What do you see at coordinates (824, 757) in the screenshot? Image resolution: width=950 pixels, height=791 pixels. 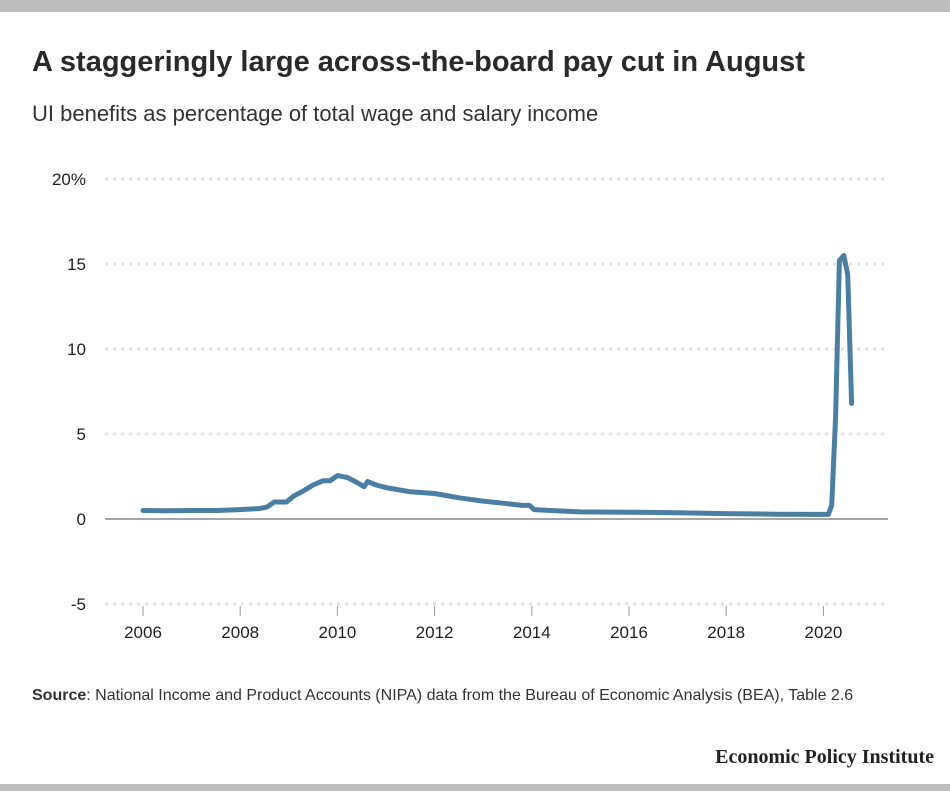 I see `epi-logo: Economic Policy Institute` at bounding box center [824, 757].